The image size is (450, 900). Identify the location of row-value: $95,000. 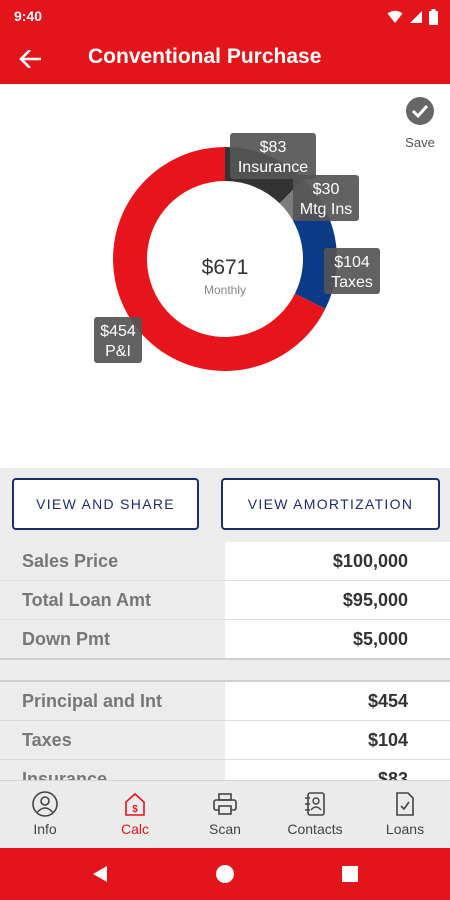
(337, 600).